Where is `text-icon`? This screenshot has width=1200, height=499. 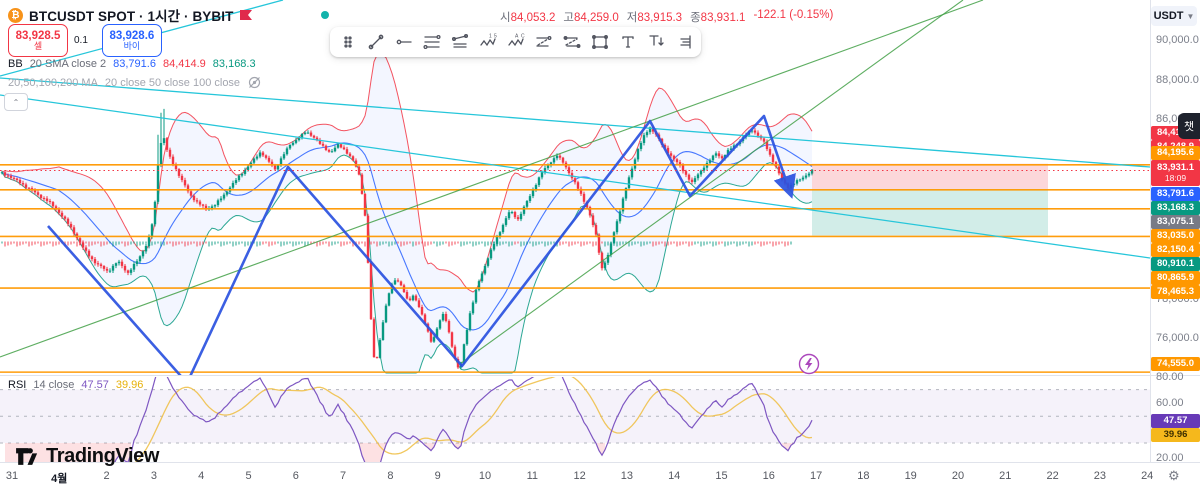
text-icon is located at coordinates (627, 42).